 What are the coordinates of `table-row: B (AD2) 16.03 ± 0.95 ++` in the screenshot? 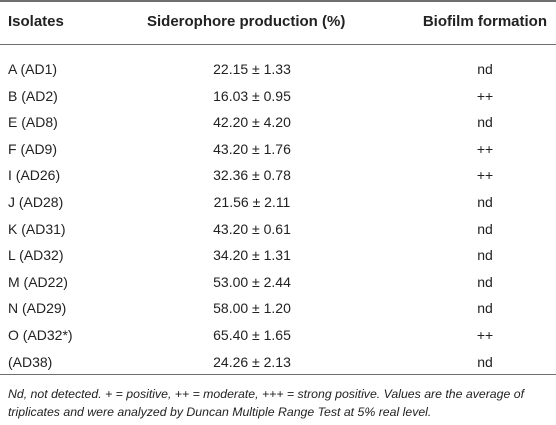 It's located at (278, 96).